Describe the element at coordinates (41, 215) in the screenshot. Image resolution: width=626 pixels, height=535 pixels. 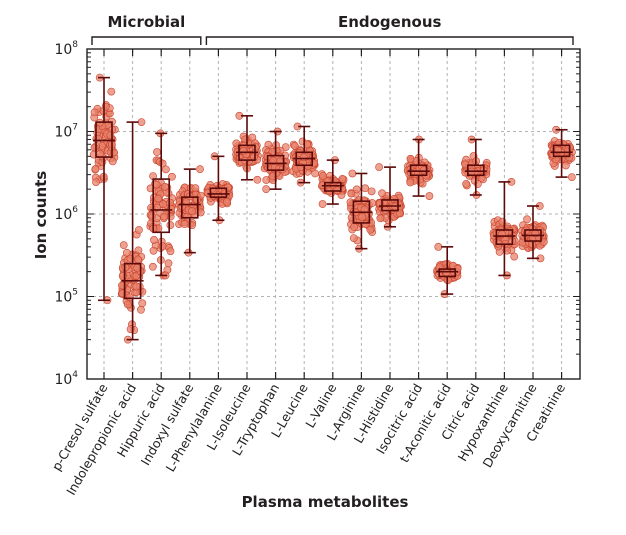
I see `y-axis-title: Ion counts` at that location.